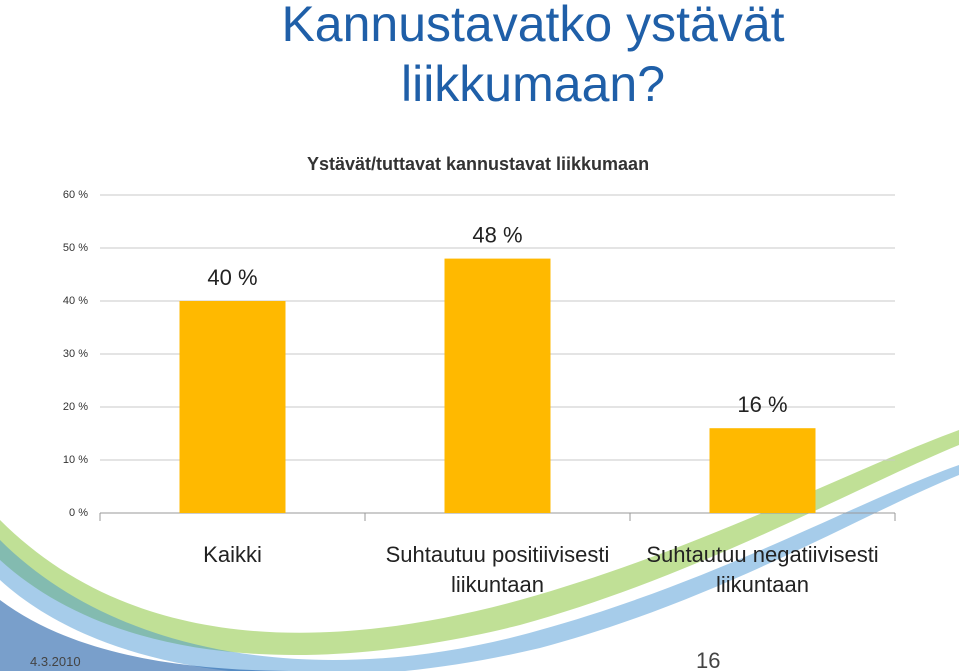  I want to click on slide-title: Kannustavatko ystävät liikkumaan?, so click(533, 56).